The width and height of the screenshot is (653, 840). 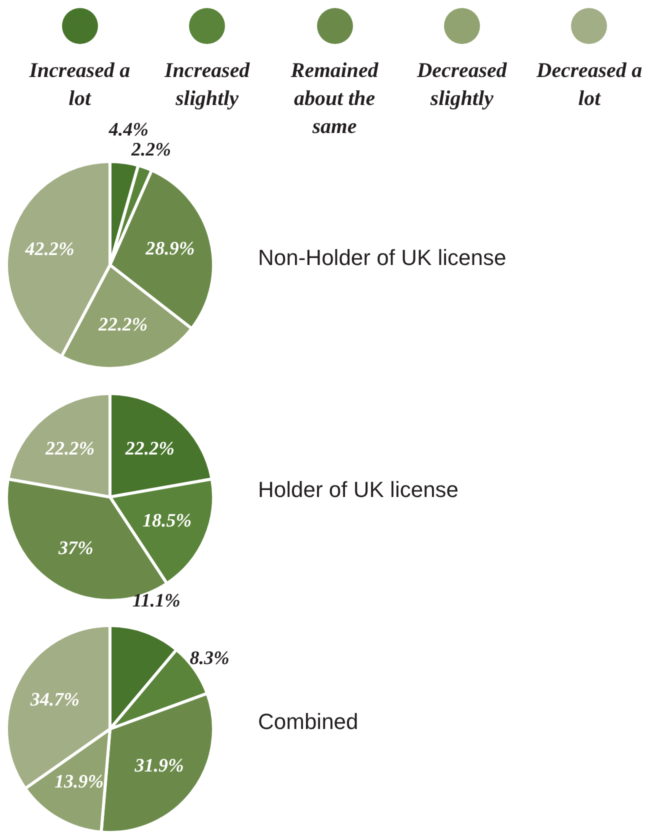 I want to click on data-label: 11.1%, so click(x=156, y=601).